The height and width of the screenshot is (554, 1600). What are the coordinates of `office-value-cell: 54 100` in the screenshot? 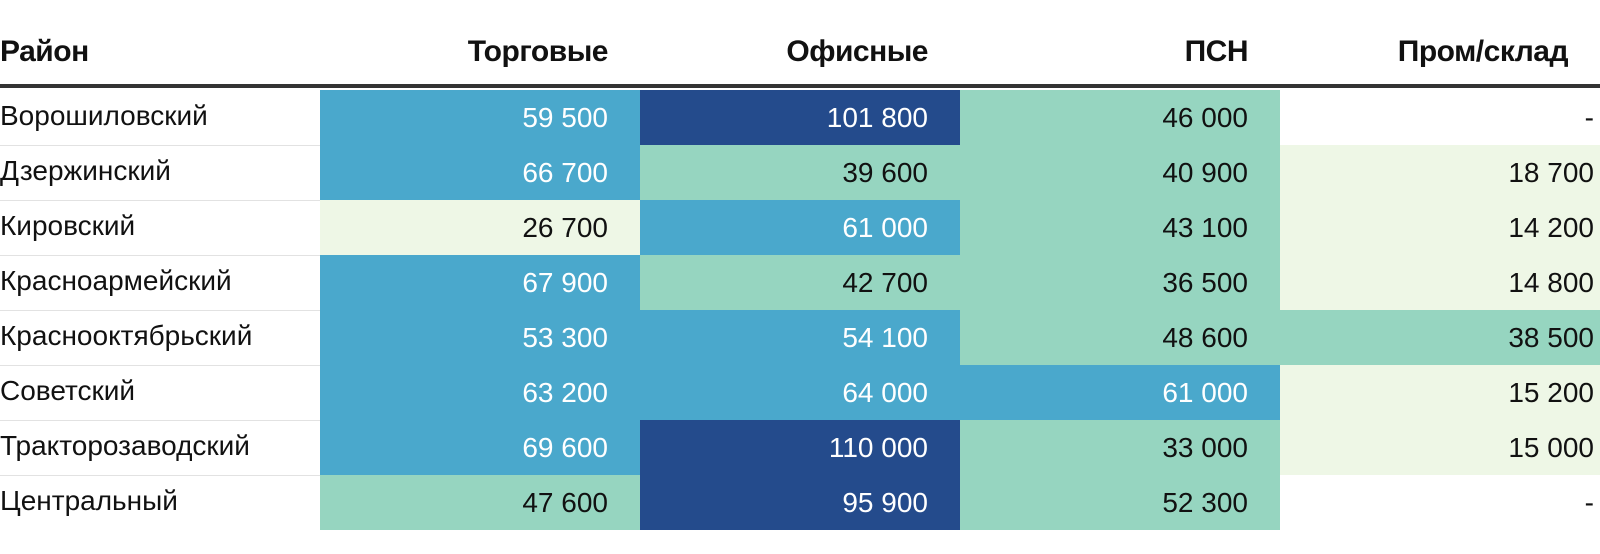 It's located at (800, 337).